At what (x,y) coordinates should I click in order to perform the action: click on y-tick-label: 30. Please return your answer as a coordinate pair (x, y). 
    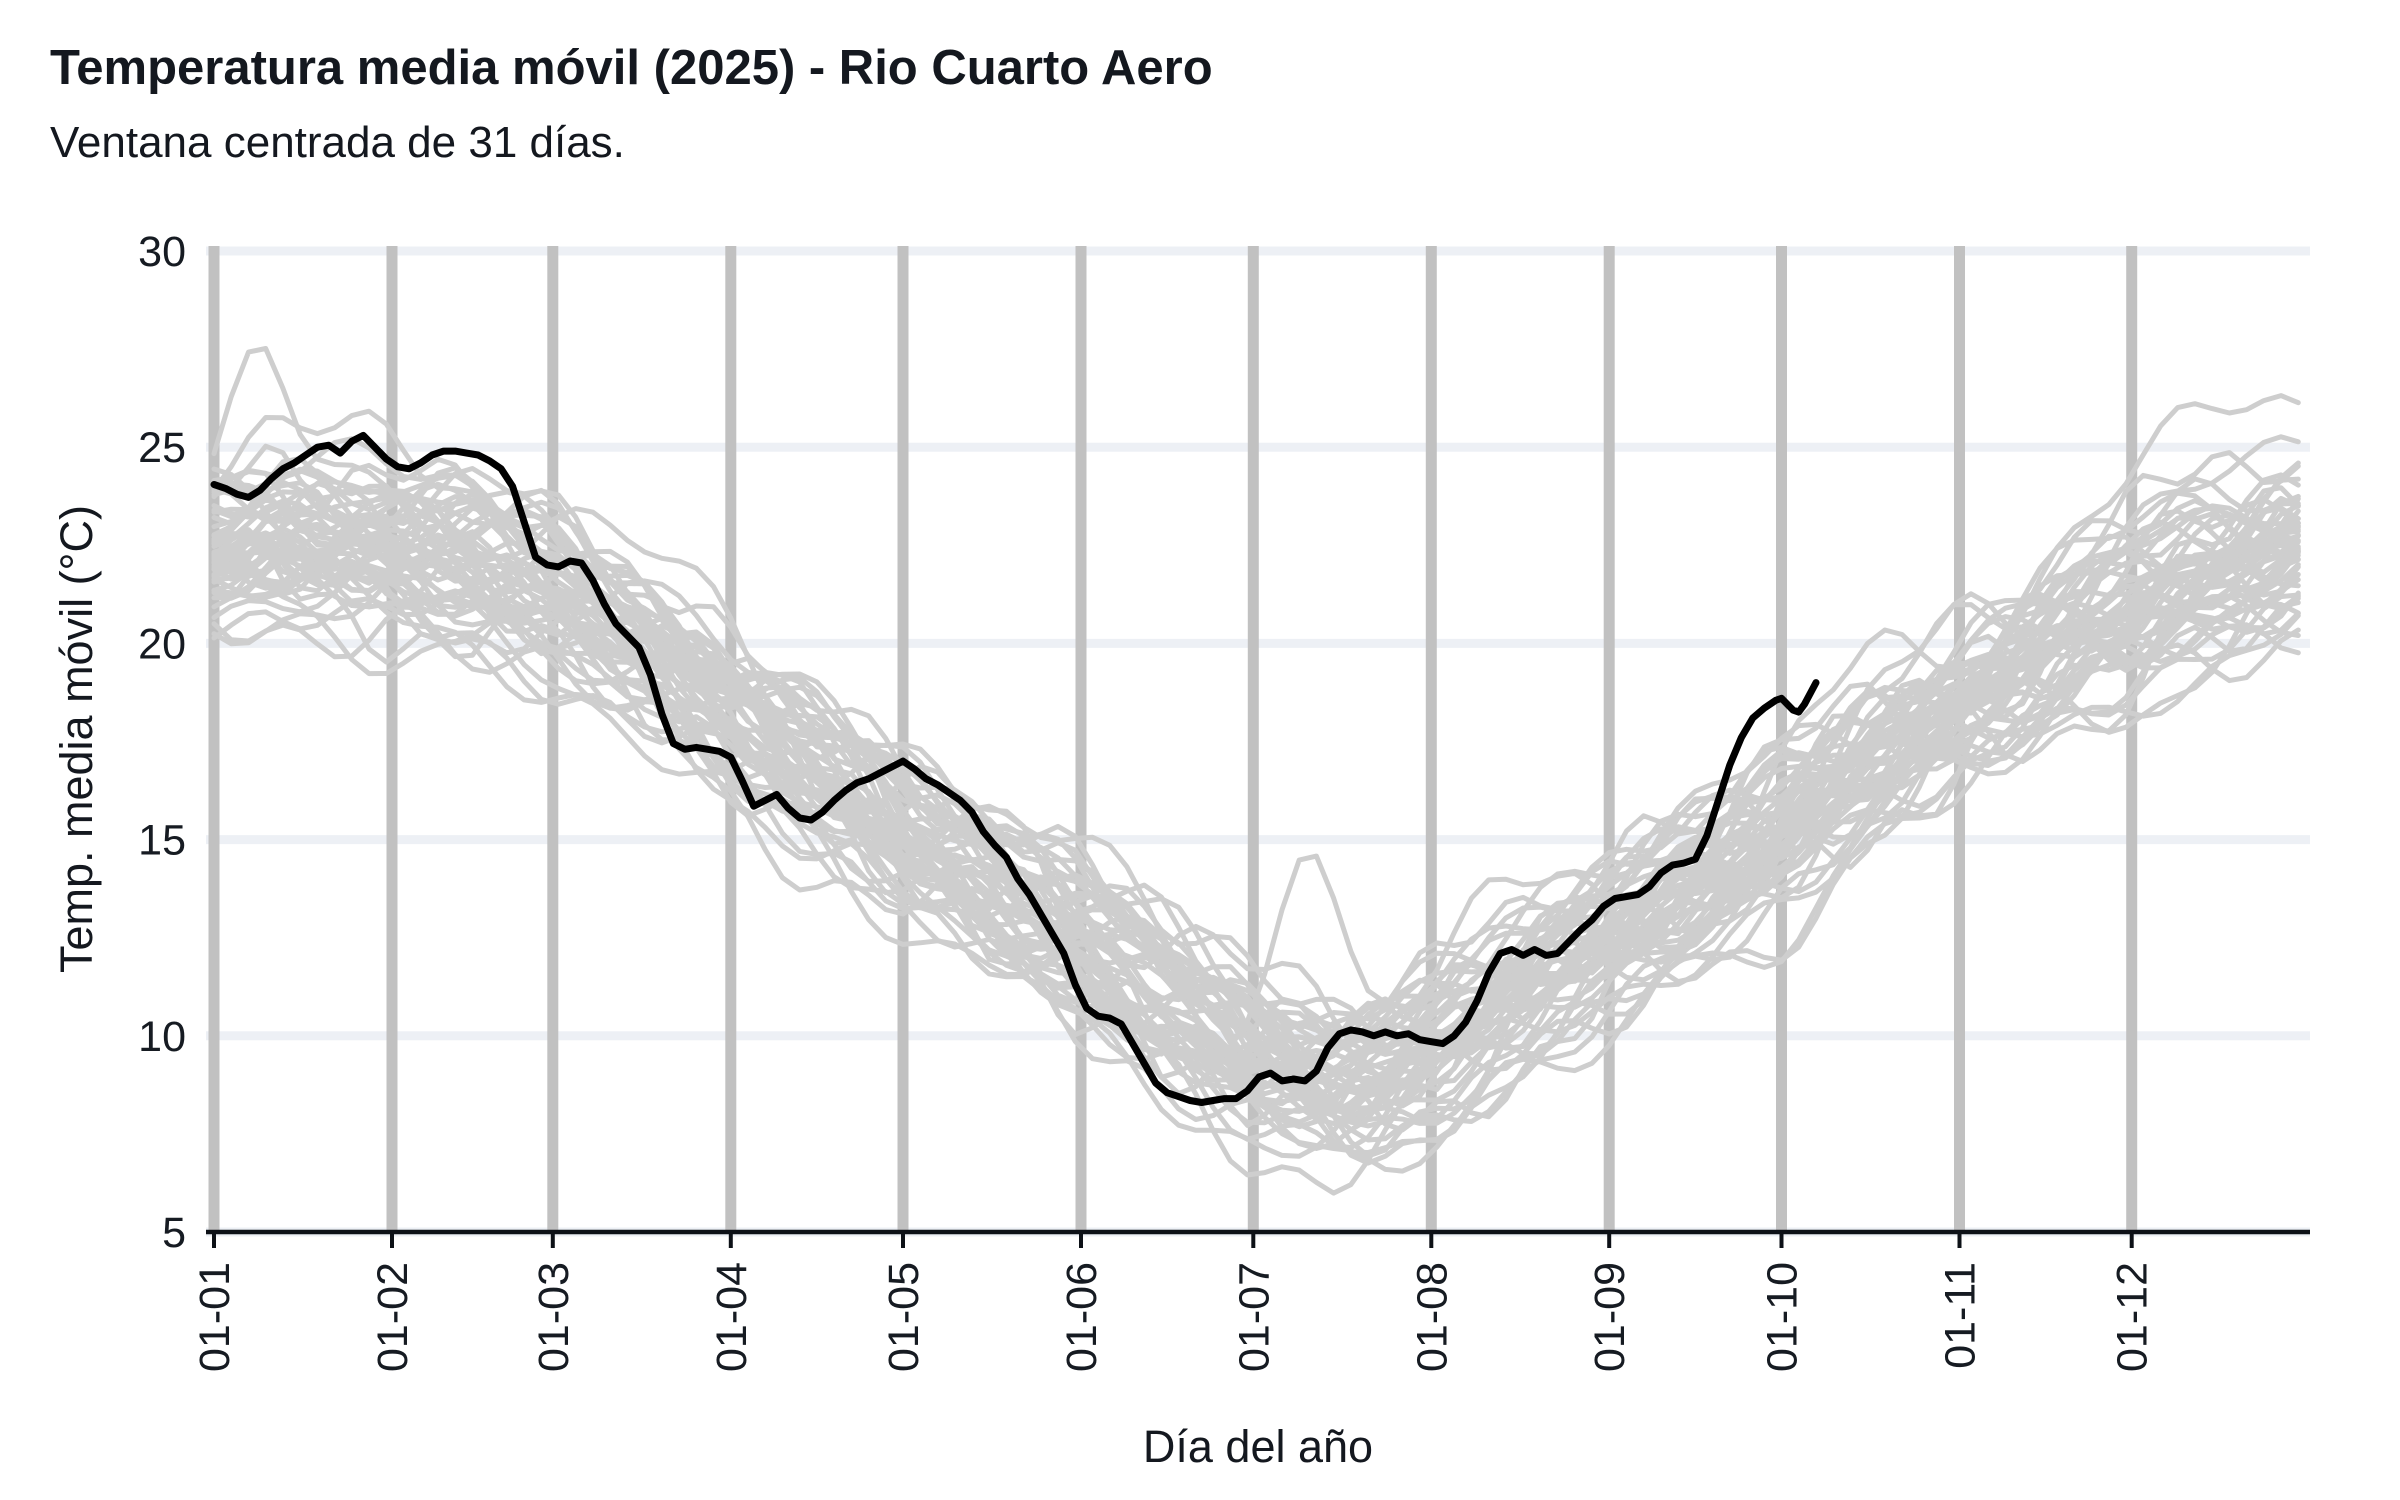
    Looking at the image, I should click on (162, 252).